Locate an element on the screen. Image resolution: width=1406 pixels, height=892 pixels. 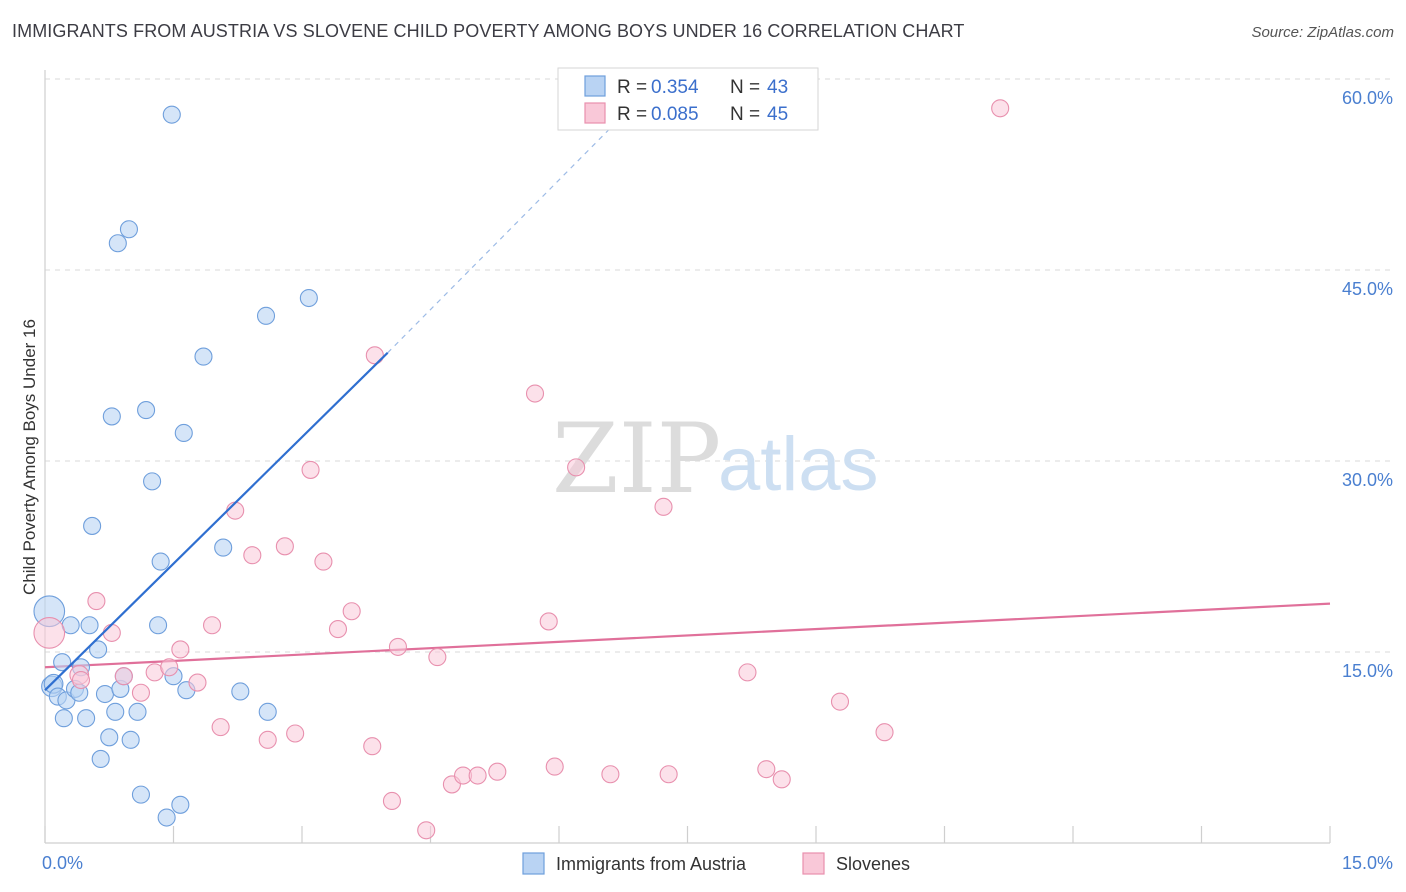
legend-swatch-austria is located at coordinates (533, 863).